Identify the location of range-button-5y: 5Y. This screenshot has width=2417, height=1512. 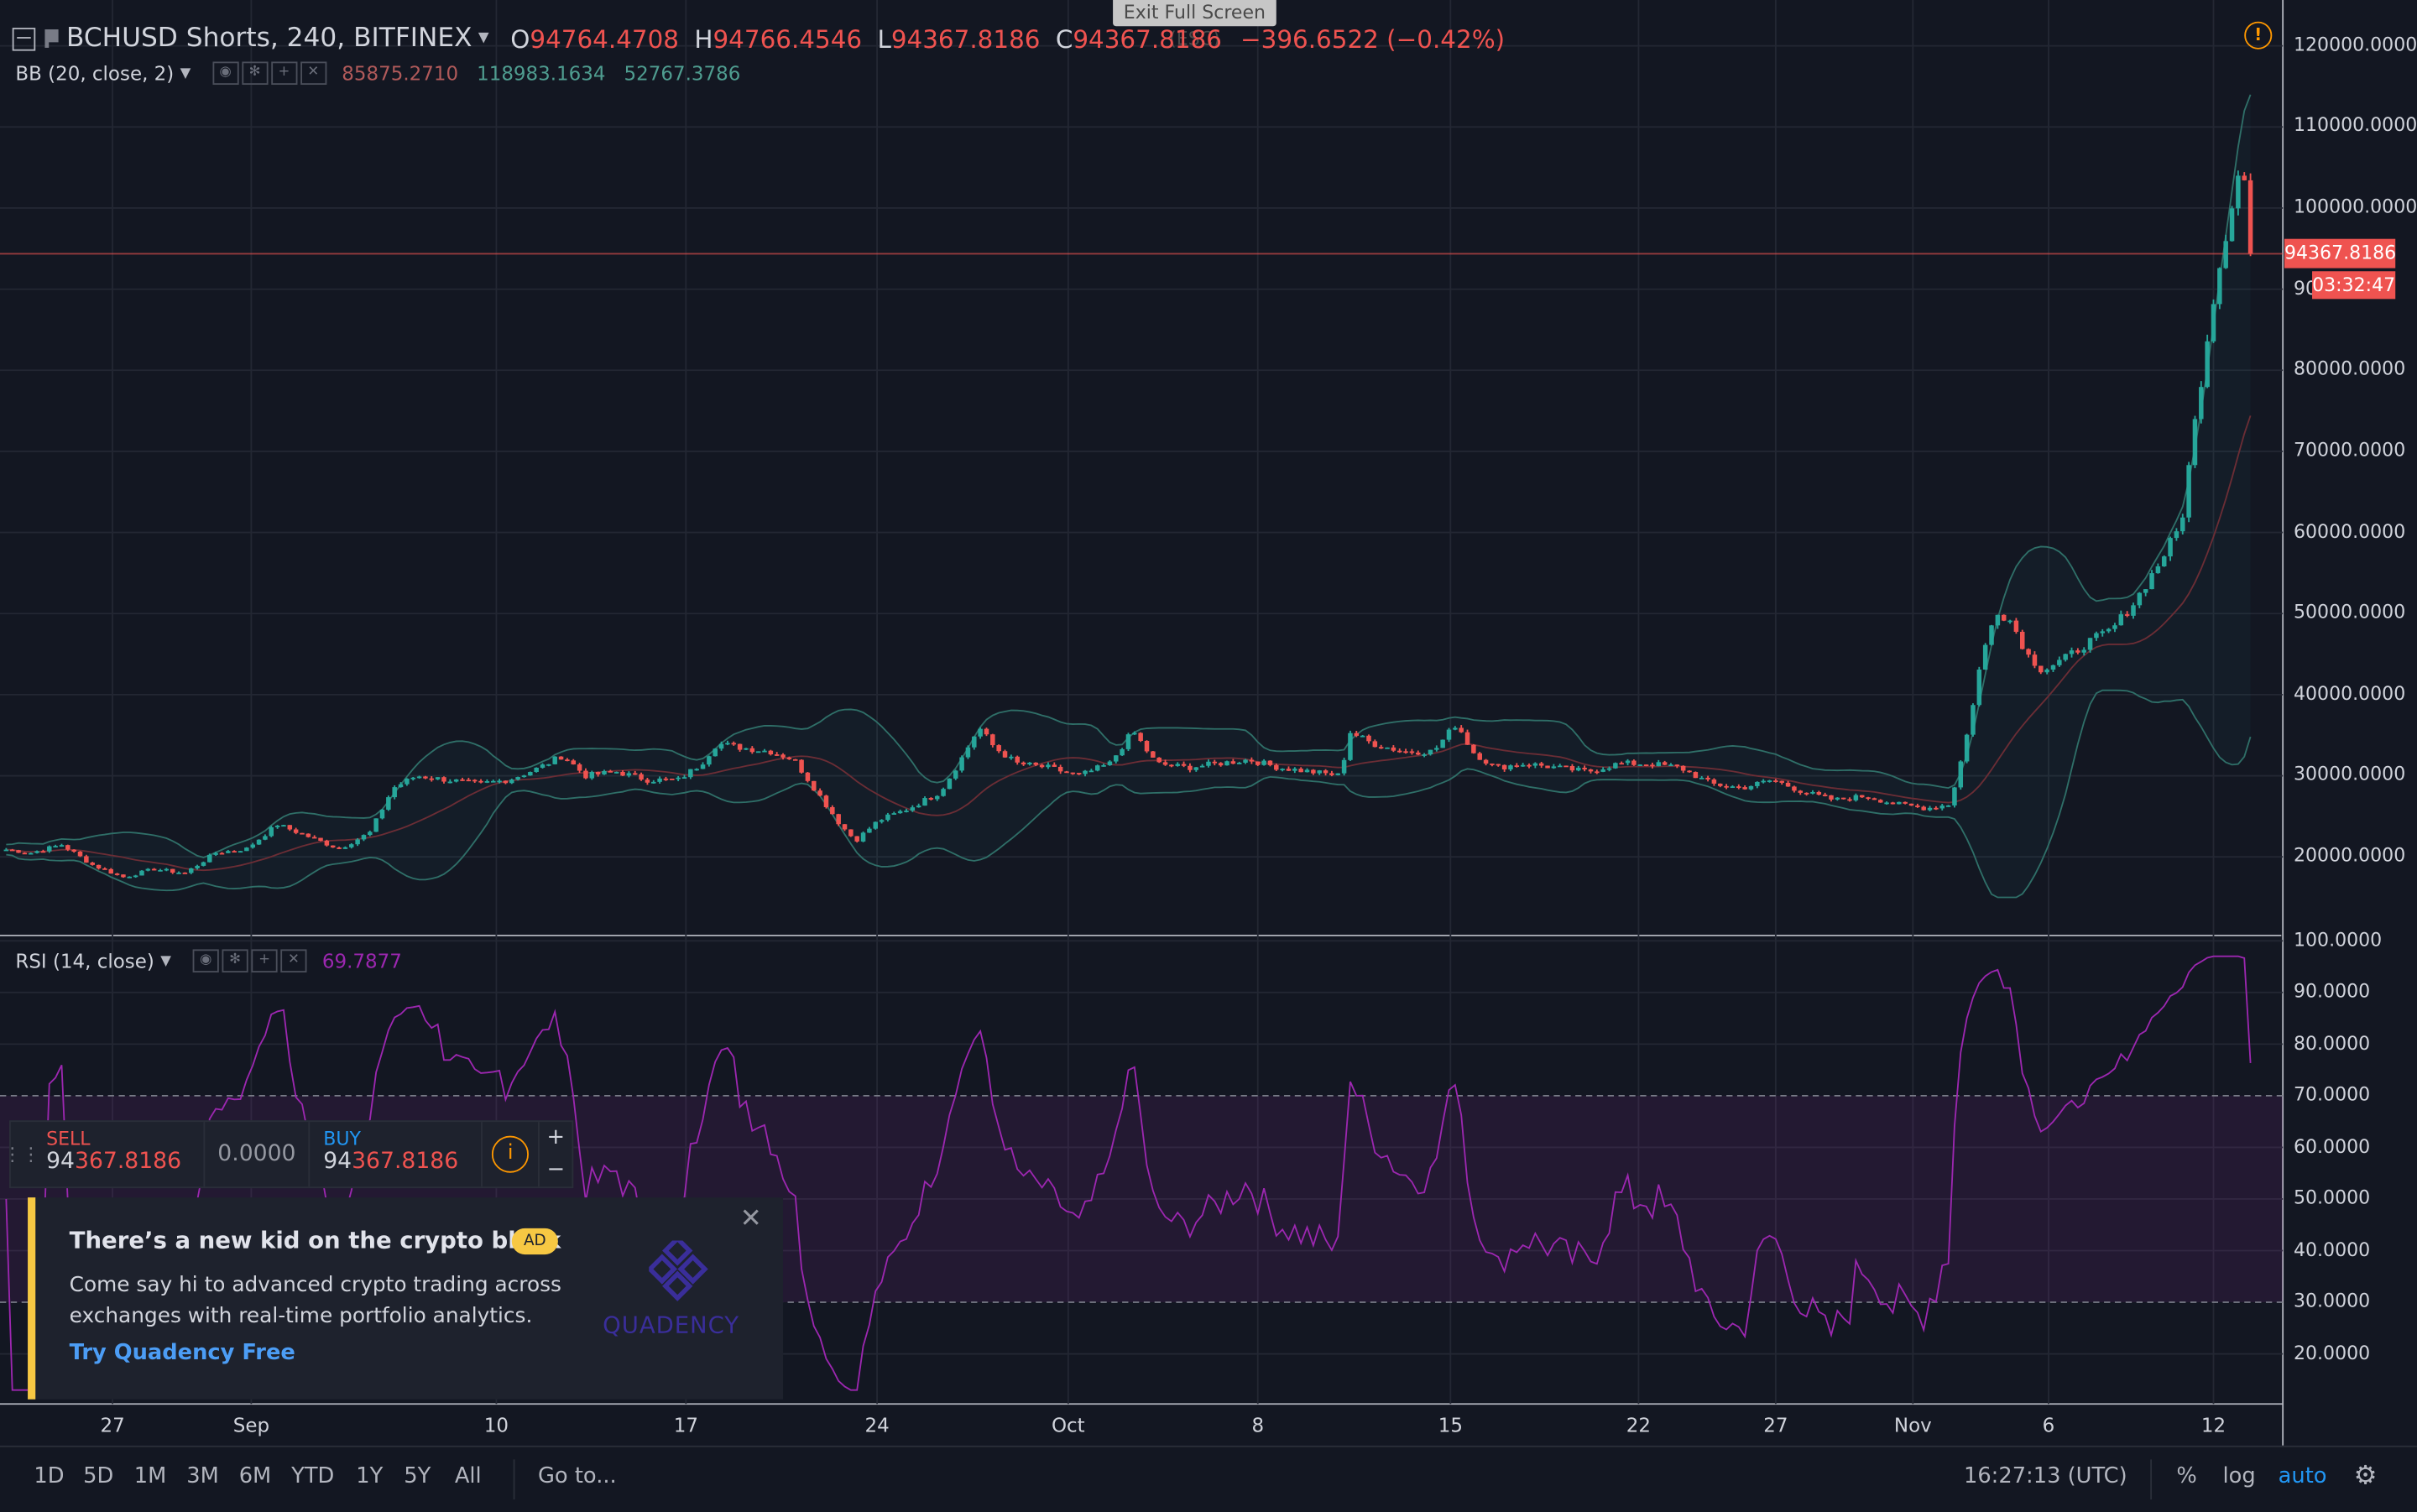
(417, 1476).